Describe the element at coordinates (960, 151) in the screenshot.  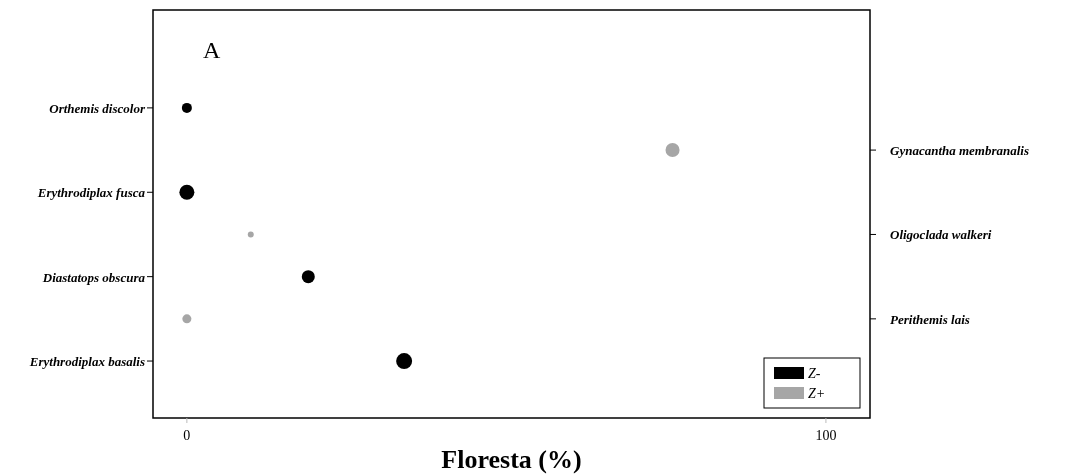
I see `y2-tick-label: Gynacantha membranalis` at that location.